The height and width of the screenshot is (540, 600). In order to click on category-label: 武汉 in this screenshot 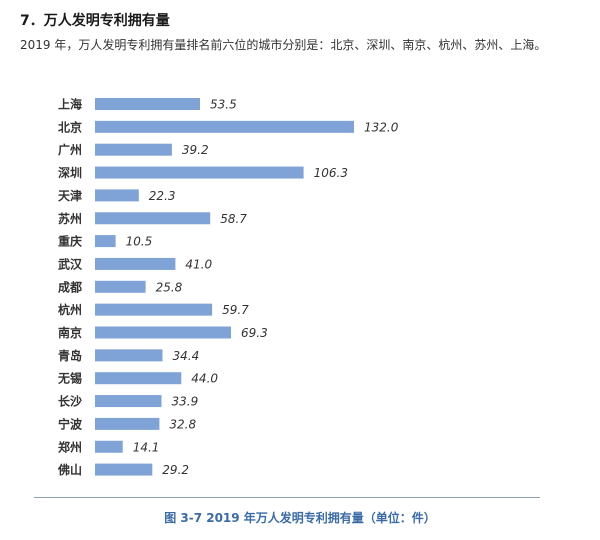, I will do `click(70, 263)`.